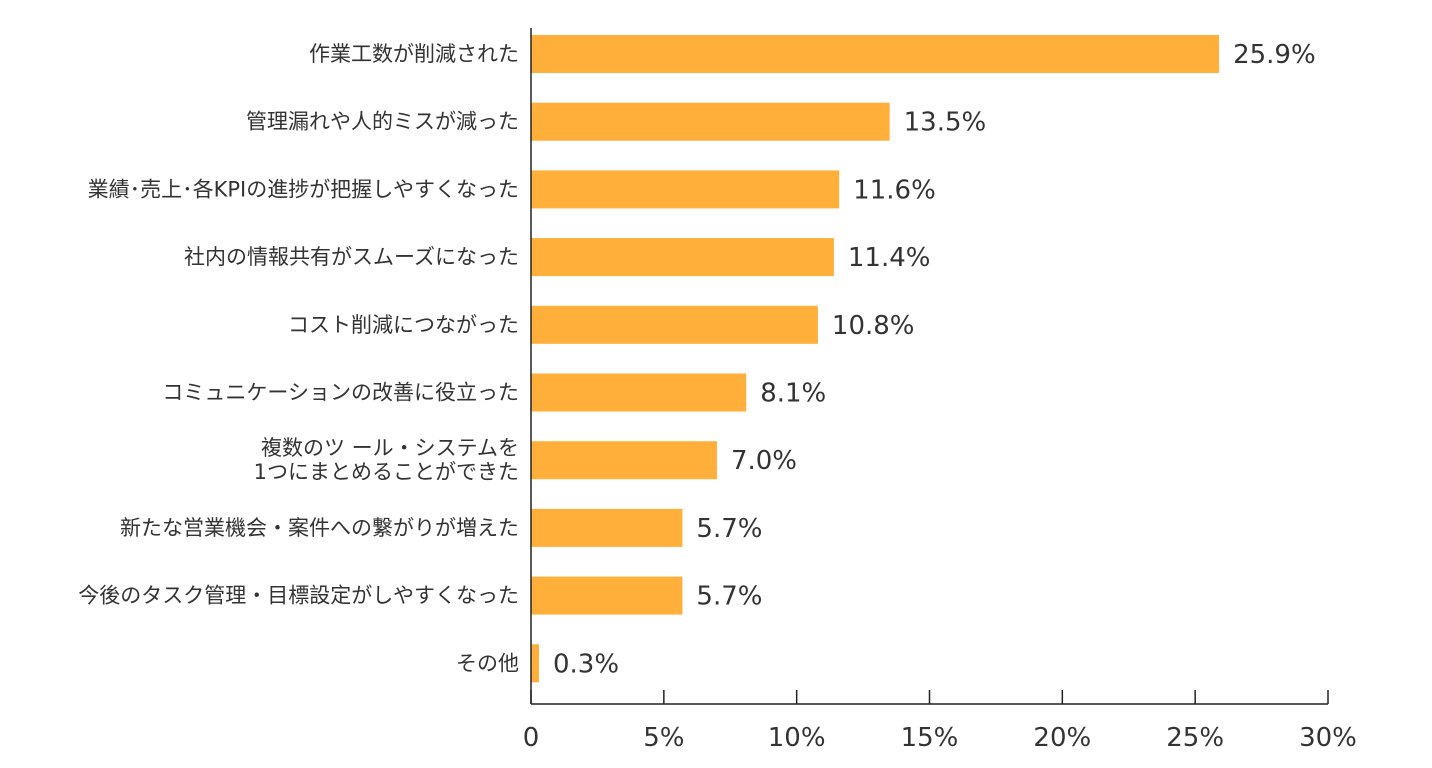 The height and width of the screenshot is (768, 1432). I want to click on category-label-6-line-1: 1つにまとめることができた, so click(386, 472).